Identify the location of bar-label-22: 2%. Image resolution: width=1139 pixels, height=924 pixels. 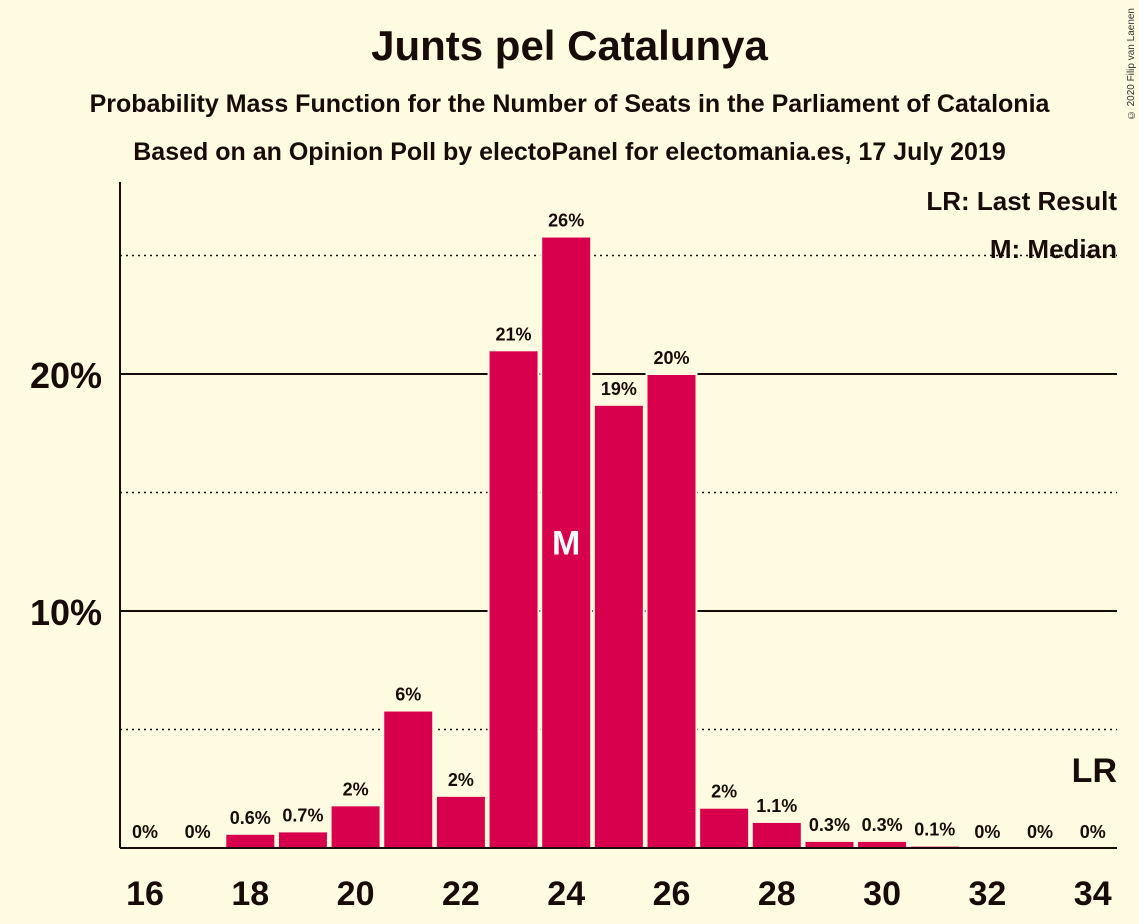
(461, 780).